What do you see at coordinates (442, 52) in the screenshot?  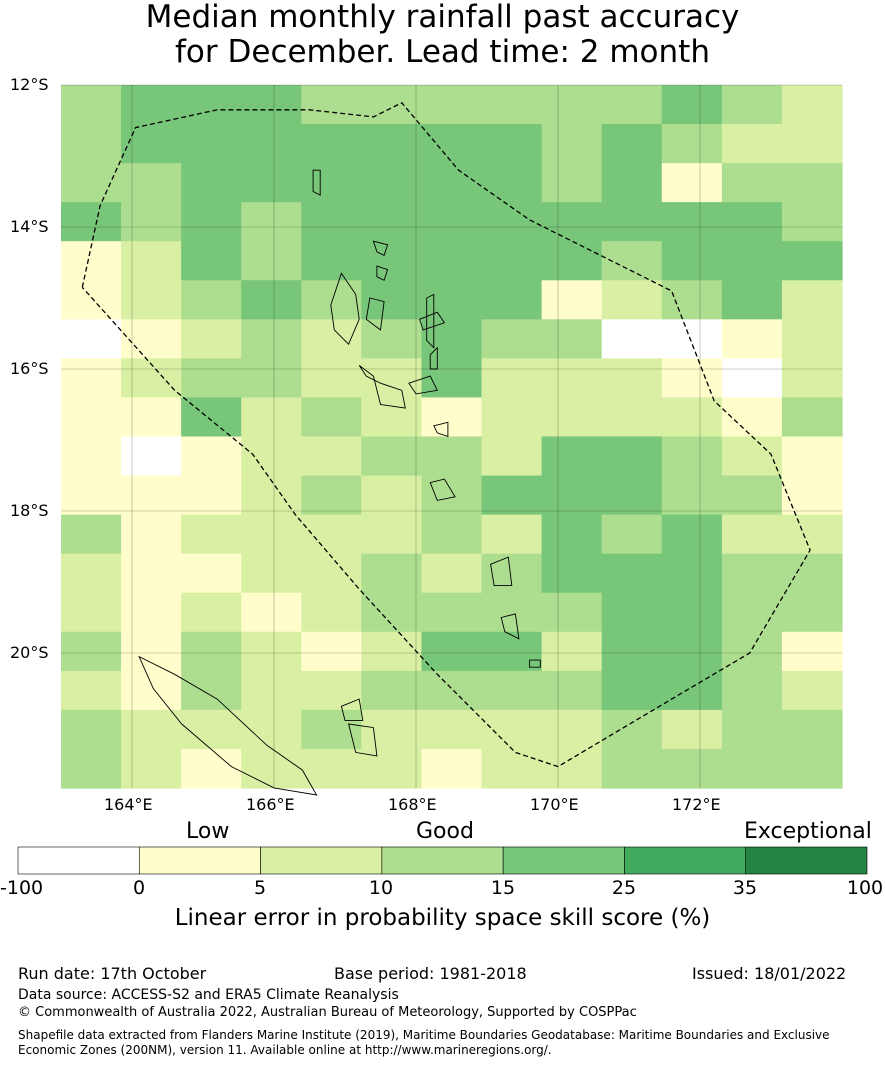 I see `title-line-2: for December. Lead time: 2 month` at bounding box center [442, 52].